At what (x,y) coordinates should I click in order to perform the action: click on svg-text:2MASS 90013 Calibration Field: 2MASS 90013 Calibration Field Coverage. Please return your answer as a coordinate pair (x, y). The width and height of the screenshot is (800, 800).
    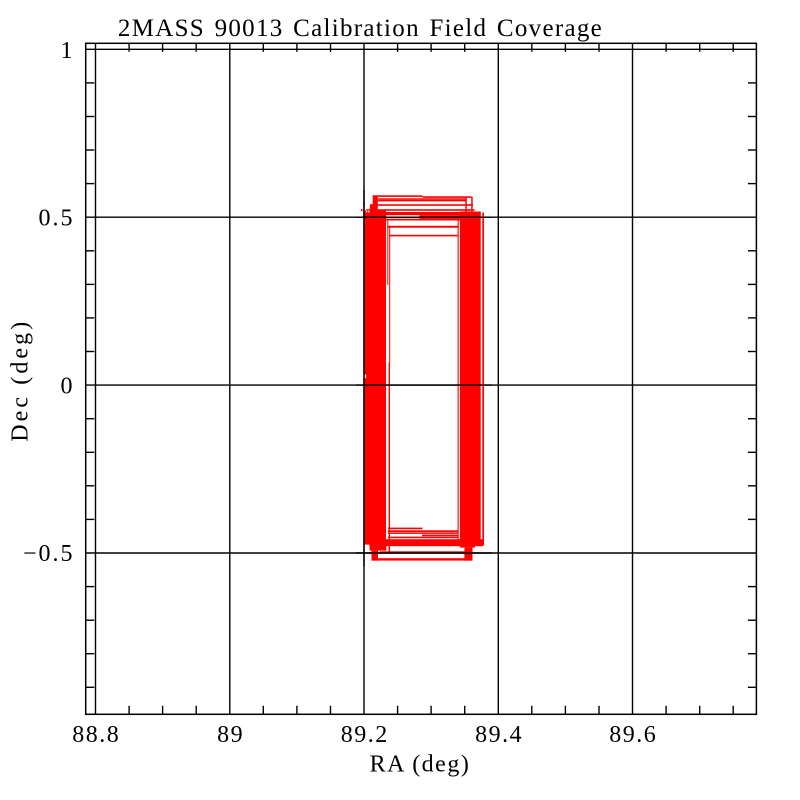
    Looking at the image, I should click on (360, 28).